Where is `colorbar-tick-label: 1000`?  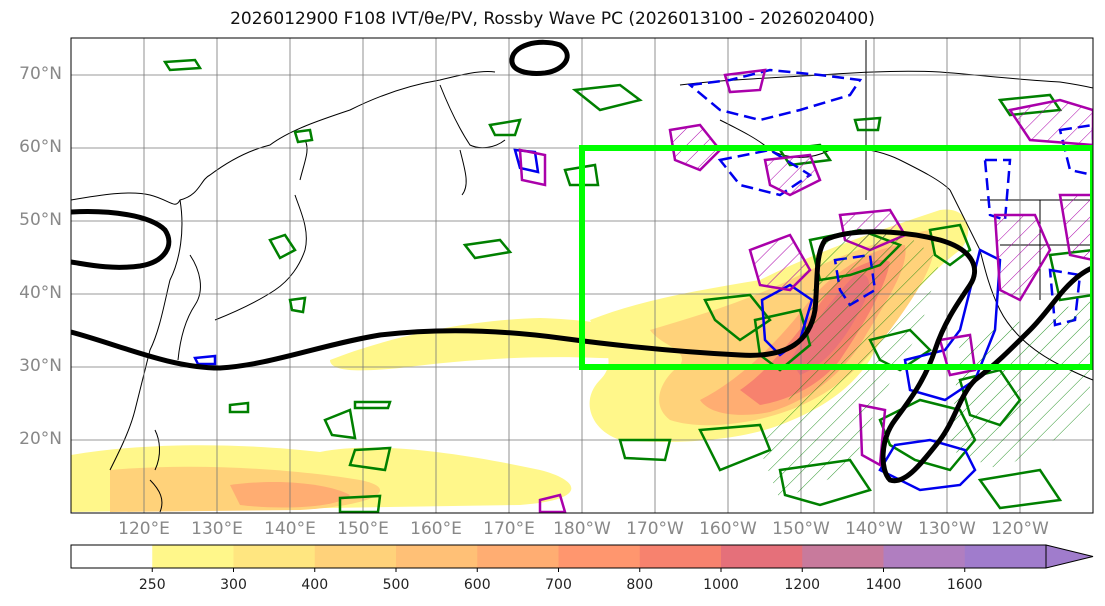 colorbar-tick-label: 1000 is located at coordinates (721, 585).